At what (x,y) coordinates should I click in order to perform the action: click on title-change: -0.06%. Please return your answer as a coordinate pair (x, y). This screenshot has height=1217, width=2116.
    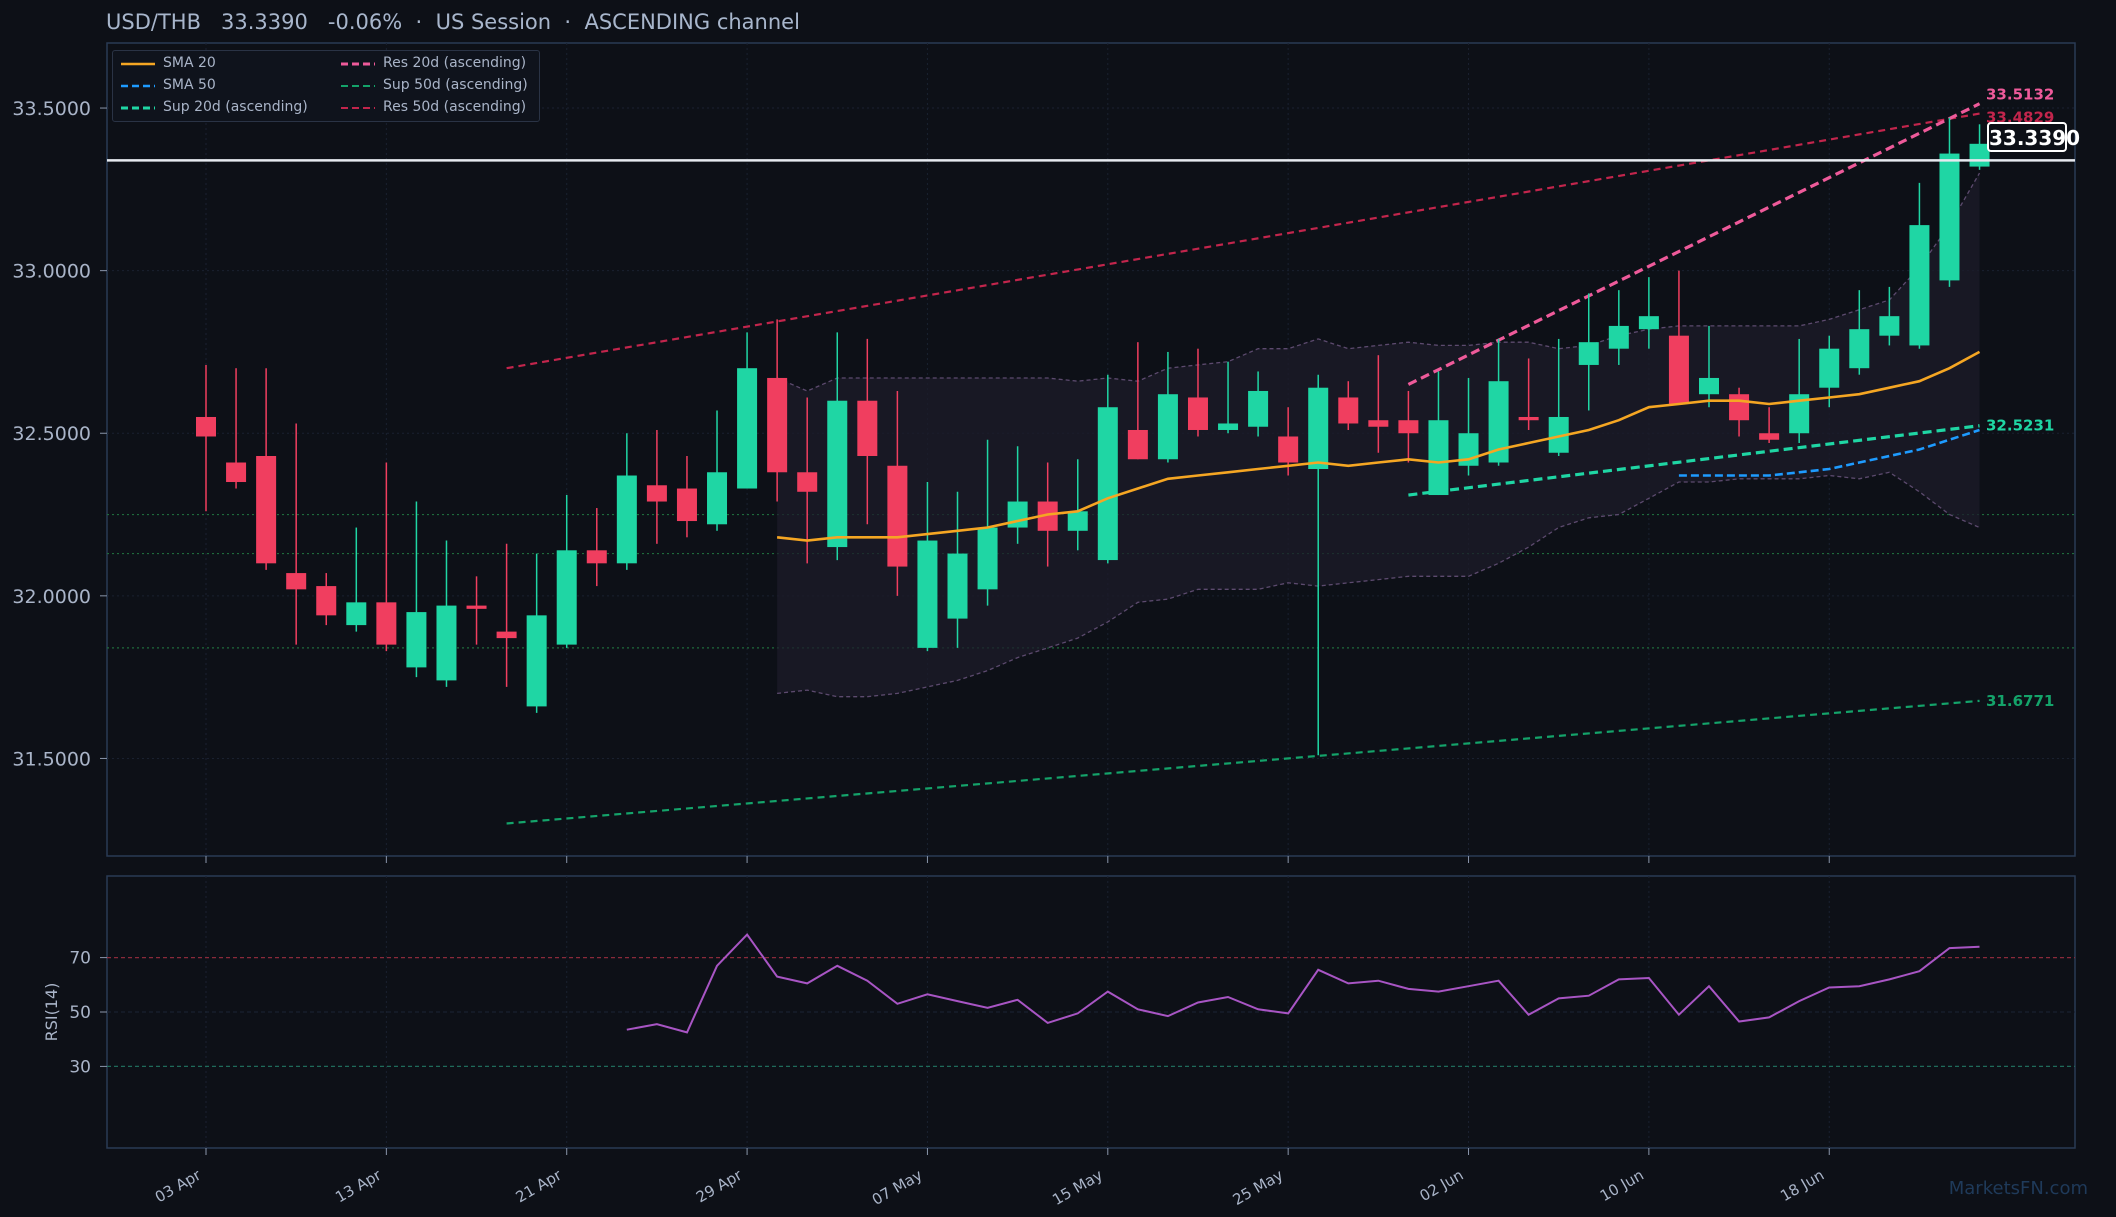
    Looking at the image, I should click on (365, 22).